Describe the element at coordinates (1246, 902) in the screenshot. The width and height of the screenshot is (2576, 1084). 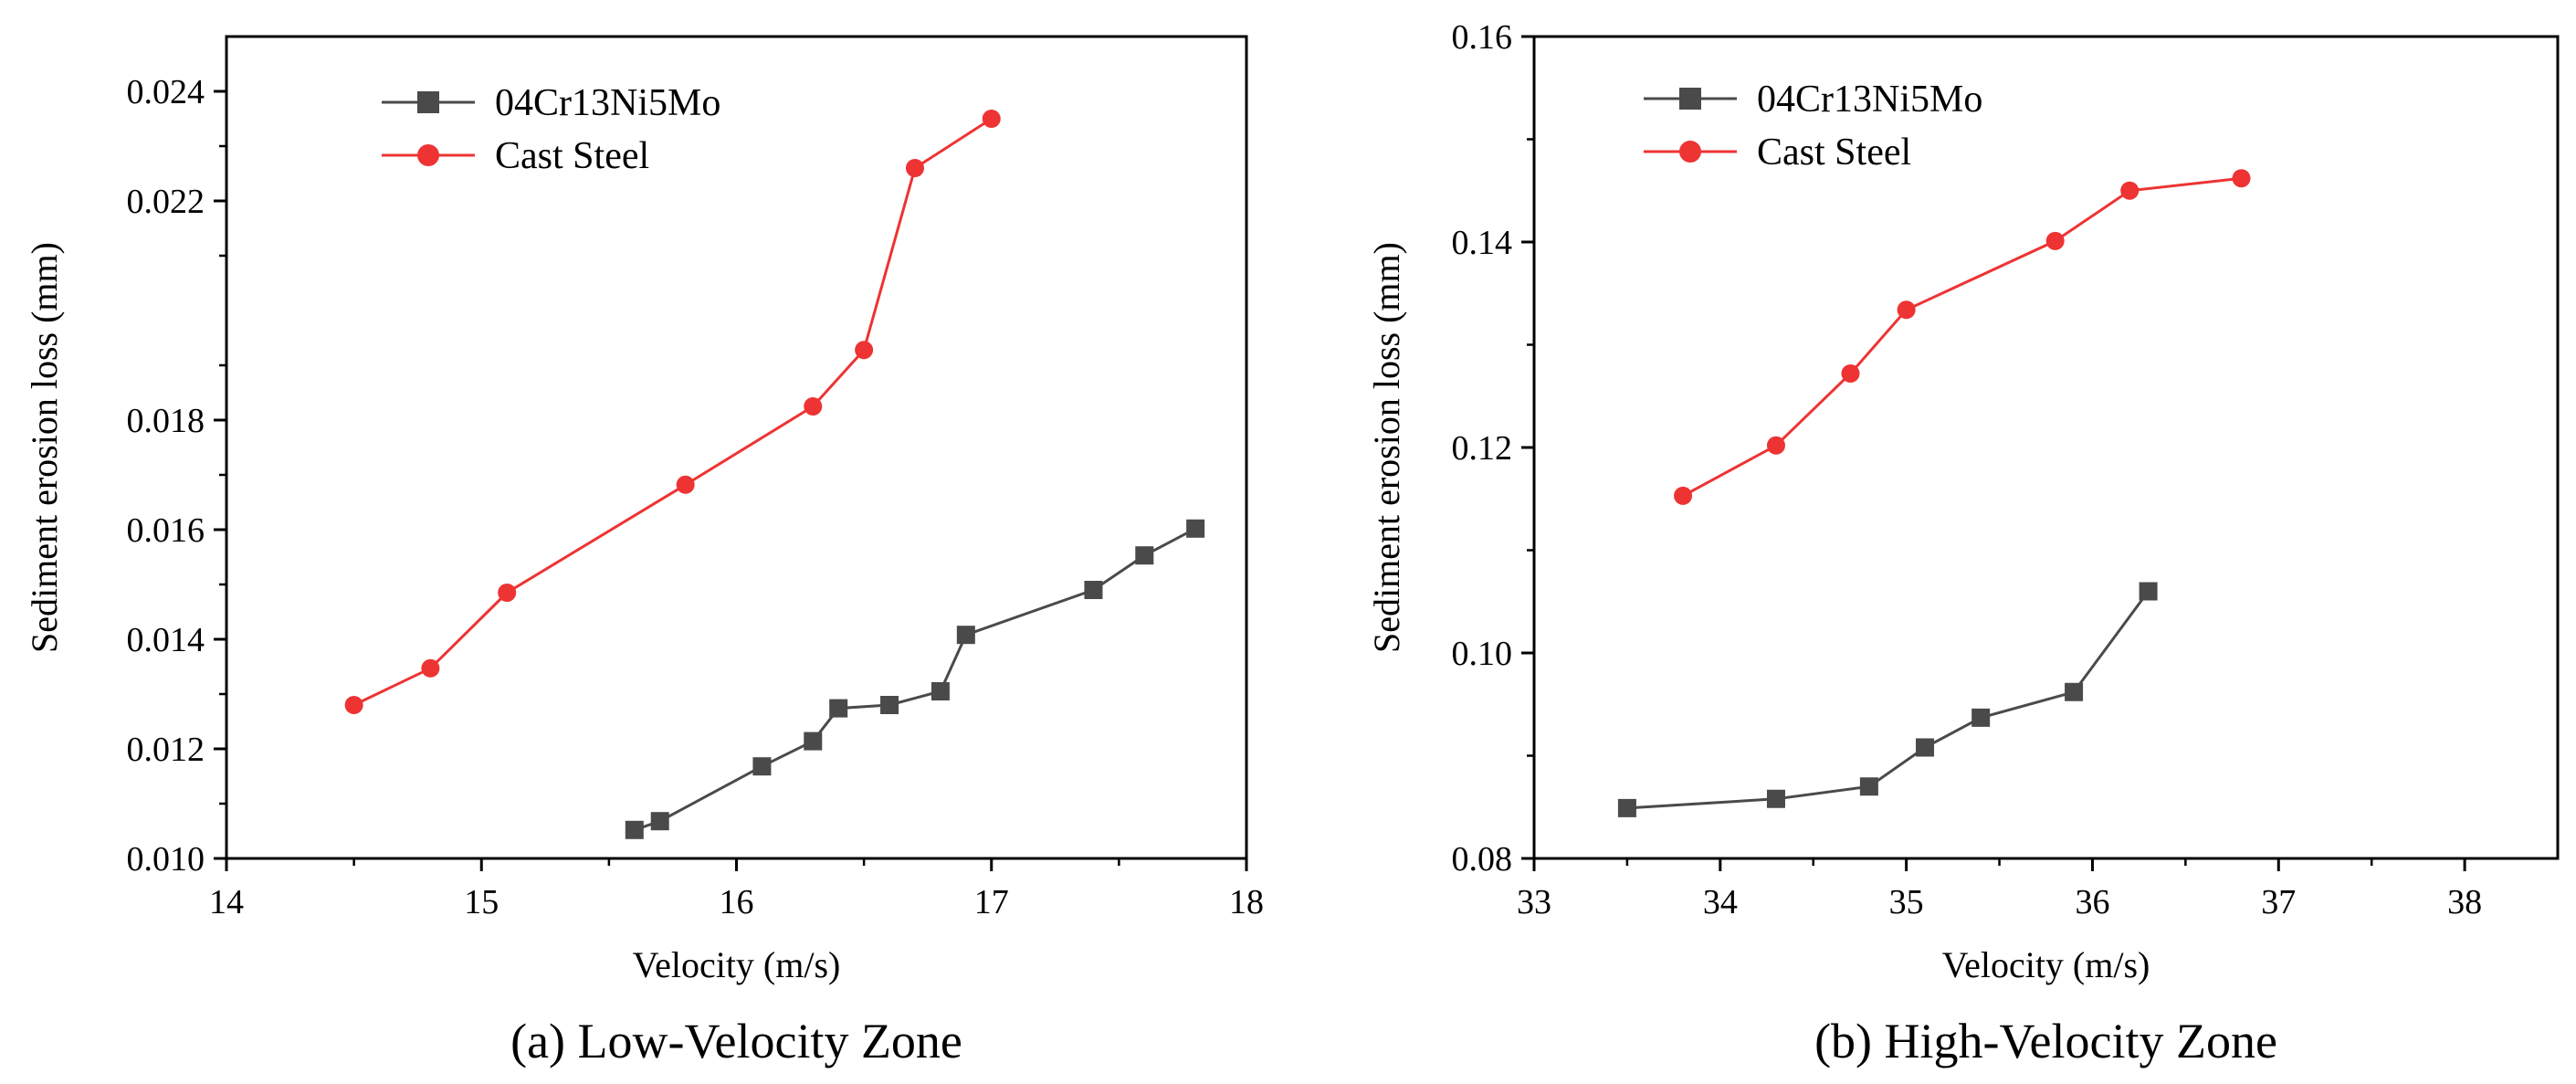
I see `x-tick-label: 18` at that location.